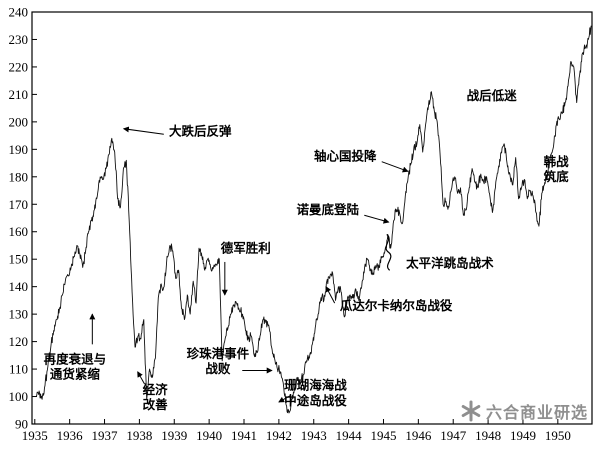 The image size is (600, 450). Describe the element at coordinates (19, 396) in the screenshot. I see `y-tick-label: 100` at that location.